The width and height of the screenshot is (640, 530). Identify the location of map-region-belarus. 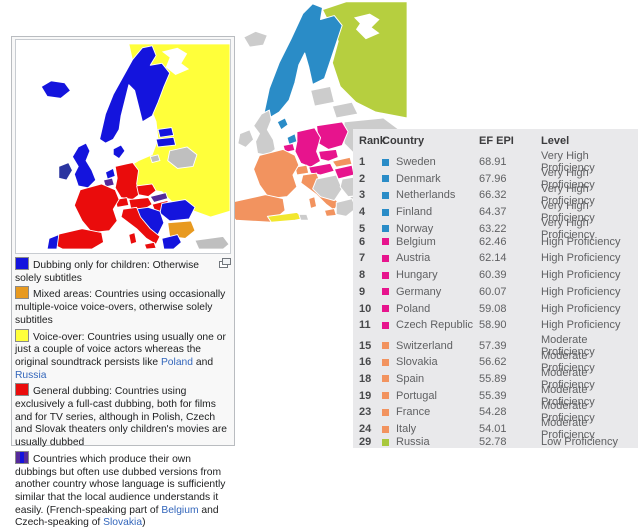
(345, 110).